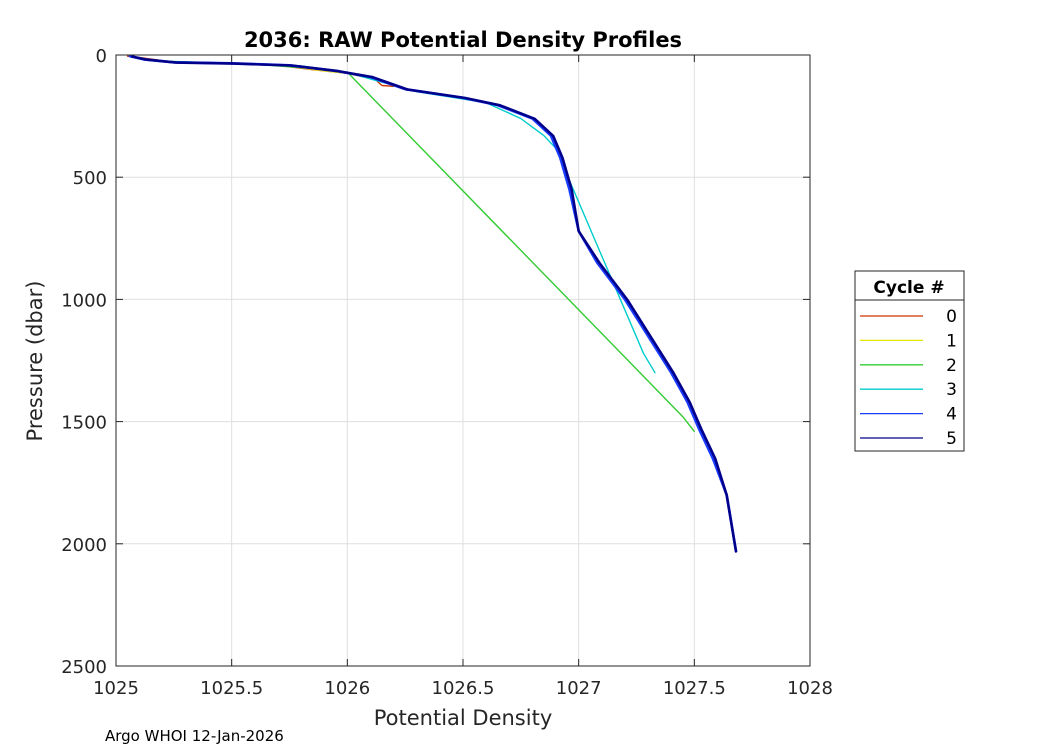 This screenshot has width=1050, height=754. I want to click on y-tick-label: 2000, so click(84, 545).